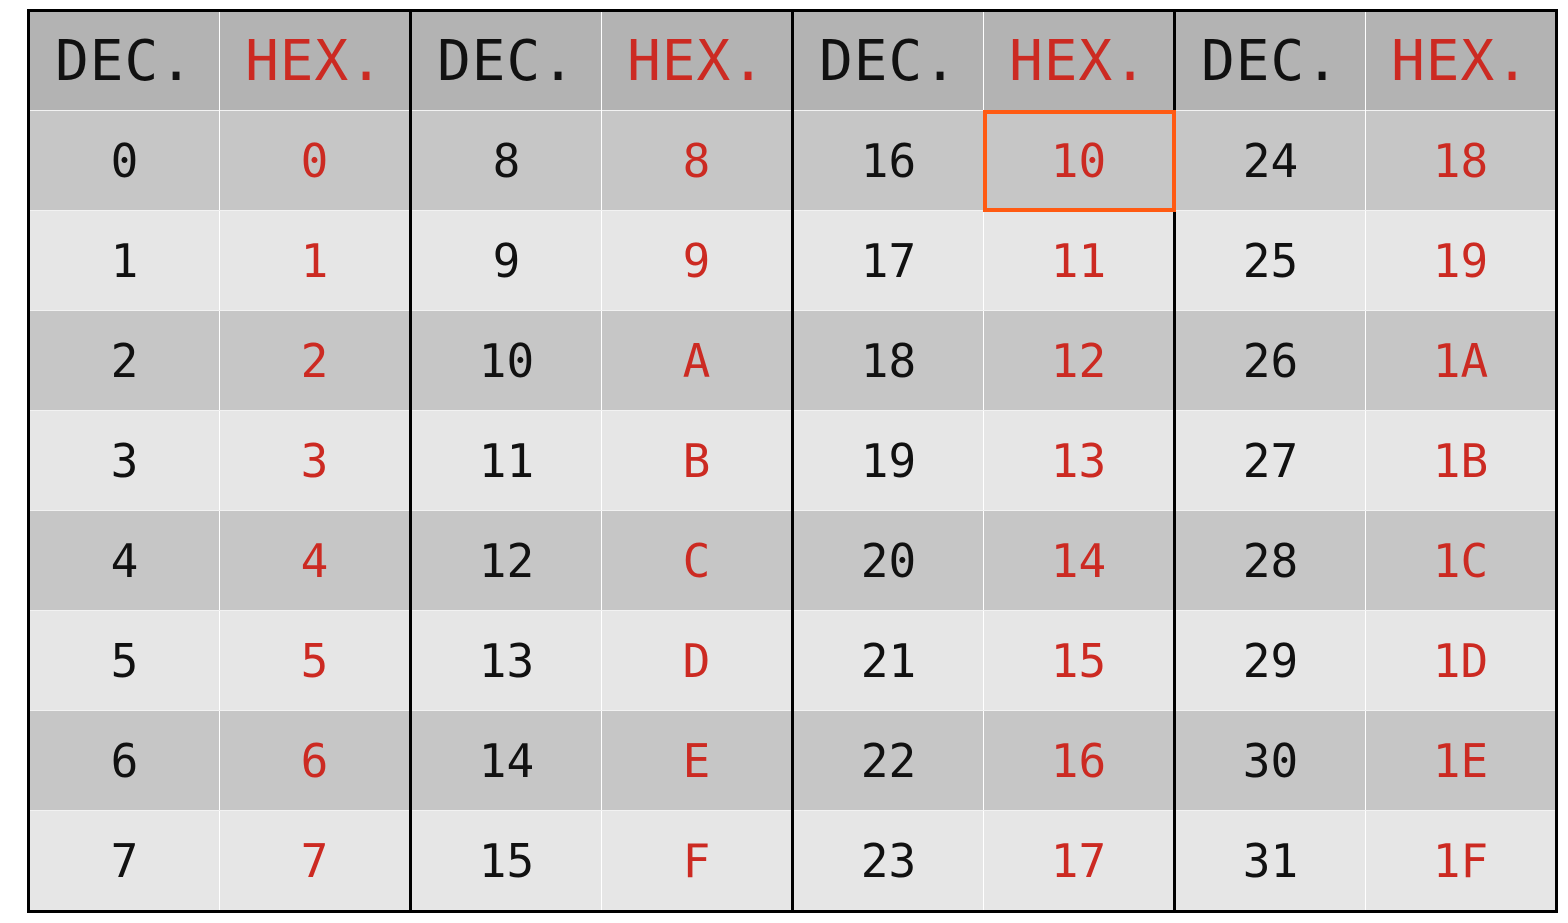 The width and height of the screenshot is (1568, 923). I want to click on hex-cell: D, so click(697, 660).